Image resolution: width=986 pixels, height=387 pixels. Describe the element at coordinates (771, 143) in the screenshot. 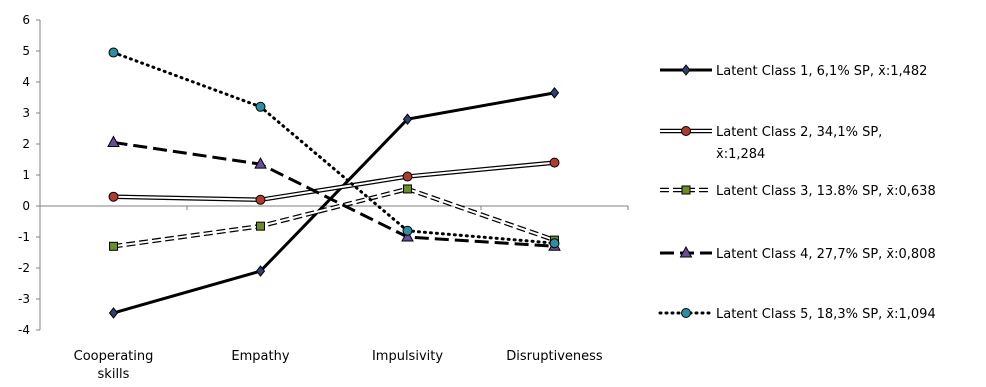

I see `legend-item-2: Latent Class 2, 34,1% SP, x̄:1,284` at that location.